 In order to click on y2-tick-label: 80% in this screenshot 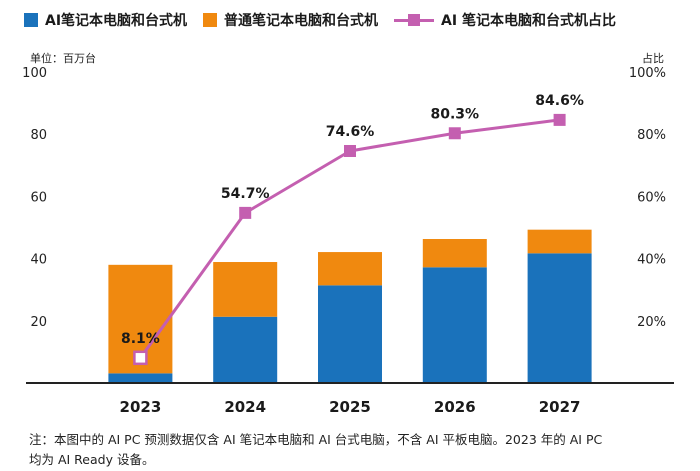, I will do `click(651, 135)`.